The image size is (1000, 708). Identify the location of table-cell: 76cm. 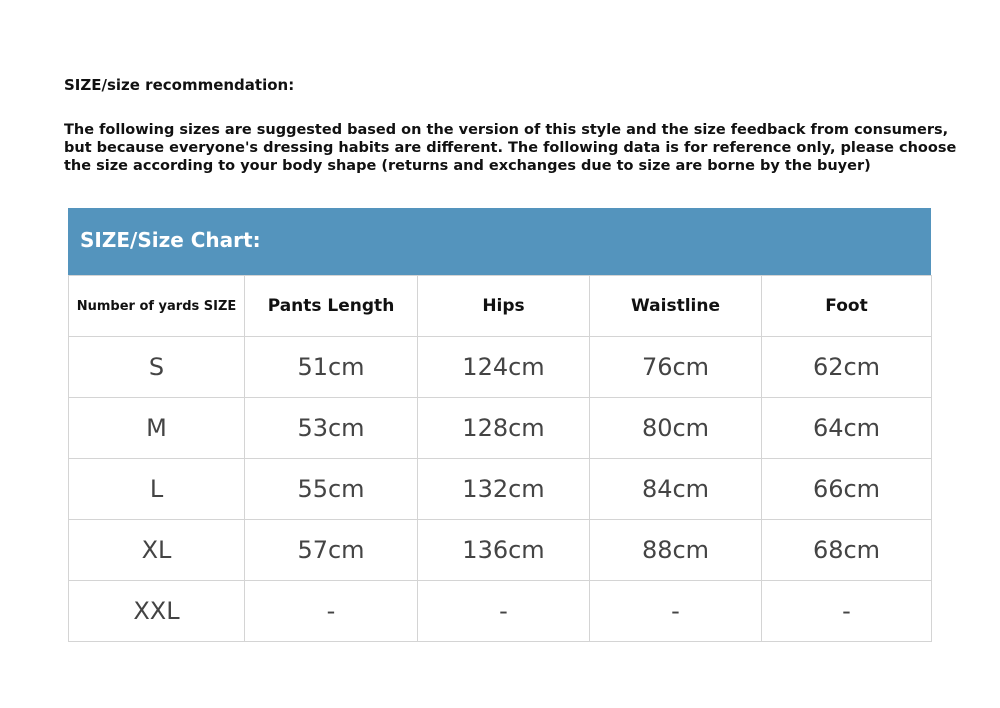
(675, 367).